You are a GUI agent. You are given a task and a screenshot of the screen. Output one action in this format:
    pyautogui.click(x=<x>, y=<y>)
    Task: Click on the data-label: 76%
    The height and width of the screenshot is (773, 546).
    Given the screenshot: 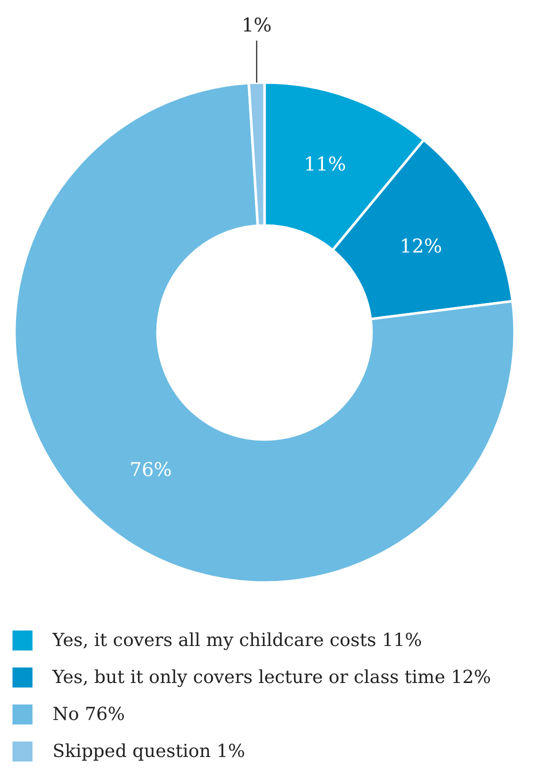 What is the action you would take?
    pyautogui.click(x=151, y=470)
    